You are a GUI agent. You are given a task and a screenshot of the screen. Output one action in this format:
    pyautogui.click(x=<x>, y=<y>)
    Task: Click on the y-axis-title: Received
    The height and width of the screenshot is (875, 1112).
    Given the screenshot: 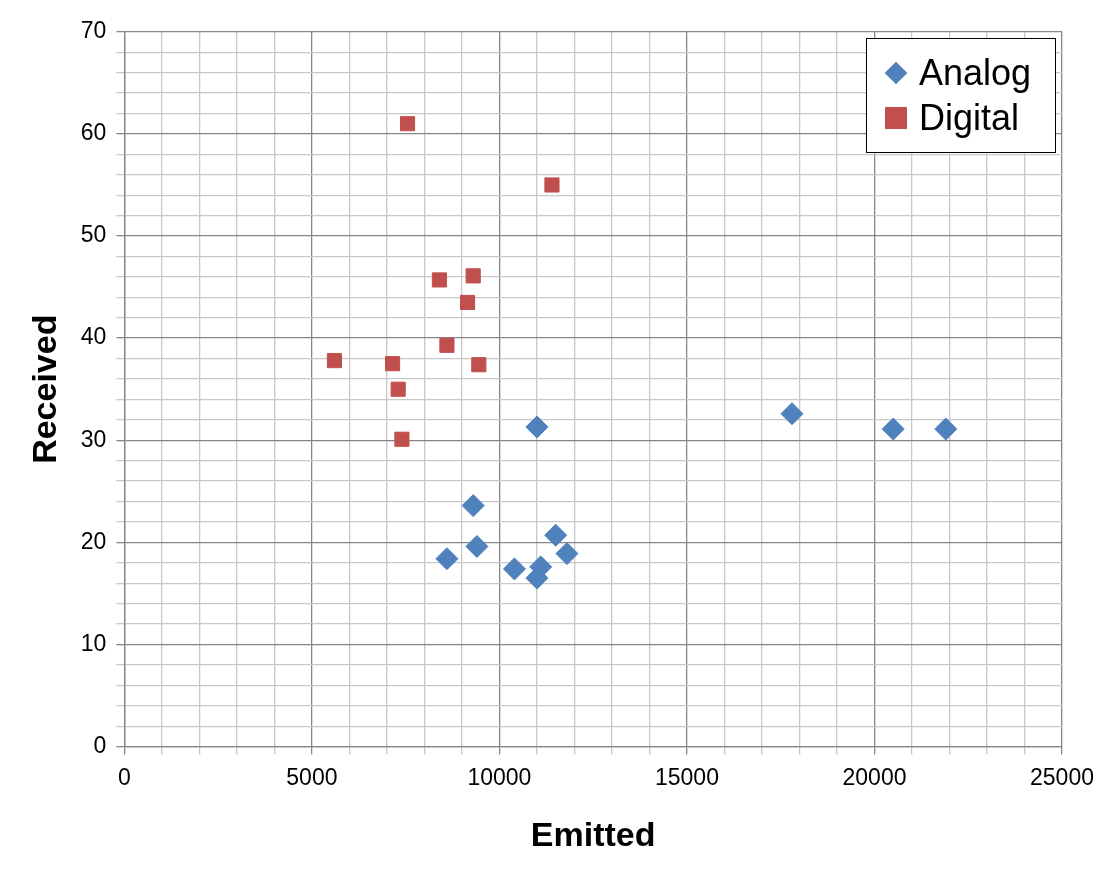 What is the action you would take?
    pyautogui.click(x=43, y=389)
    